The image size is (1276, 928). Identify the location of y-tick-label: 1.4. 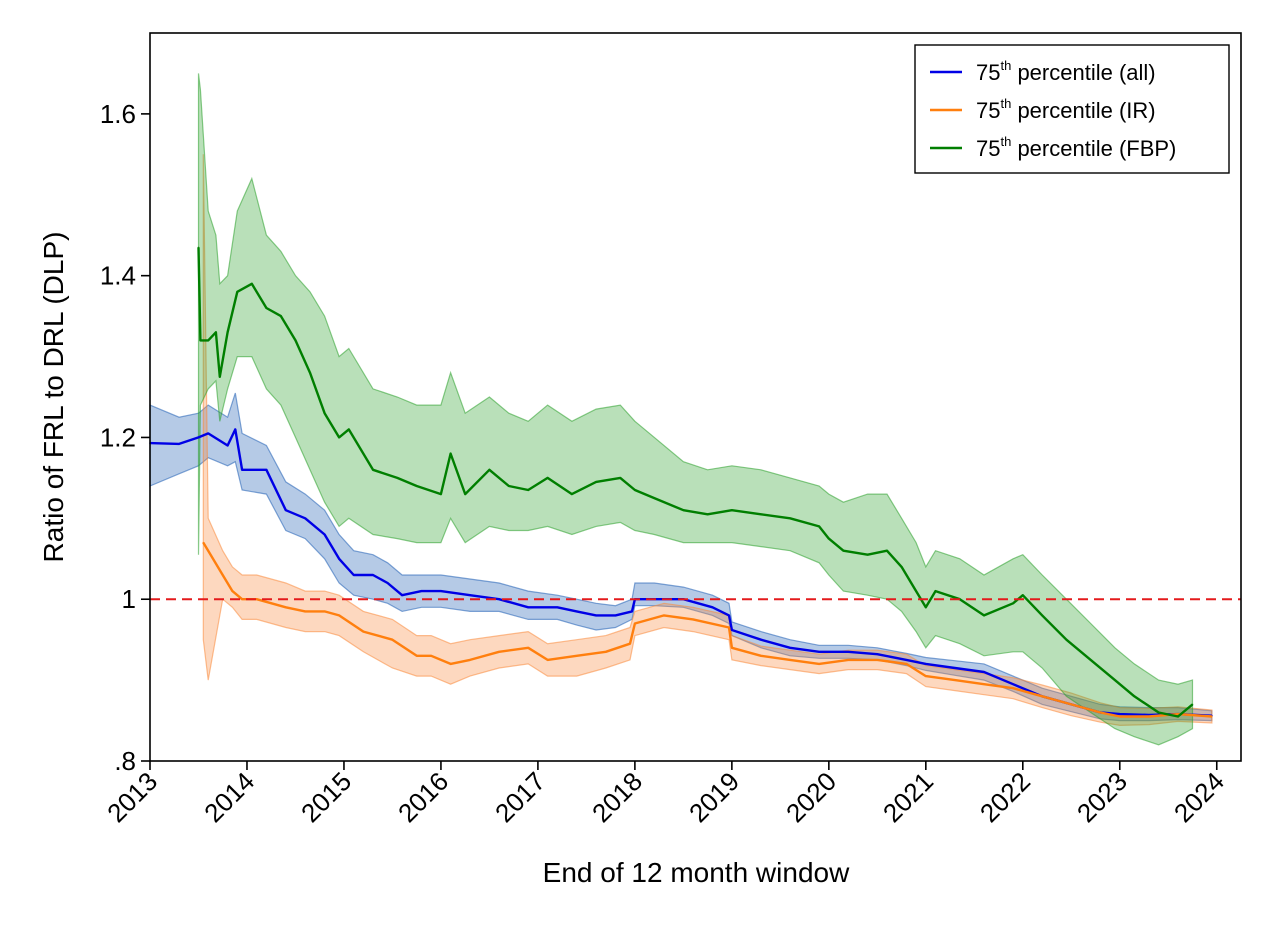
(118, 276).